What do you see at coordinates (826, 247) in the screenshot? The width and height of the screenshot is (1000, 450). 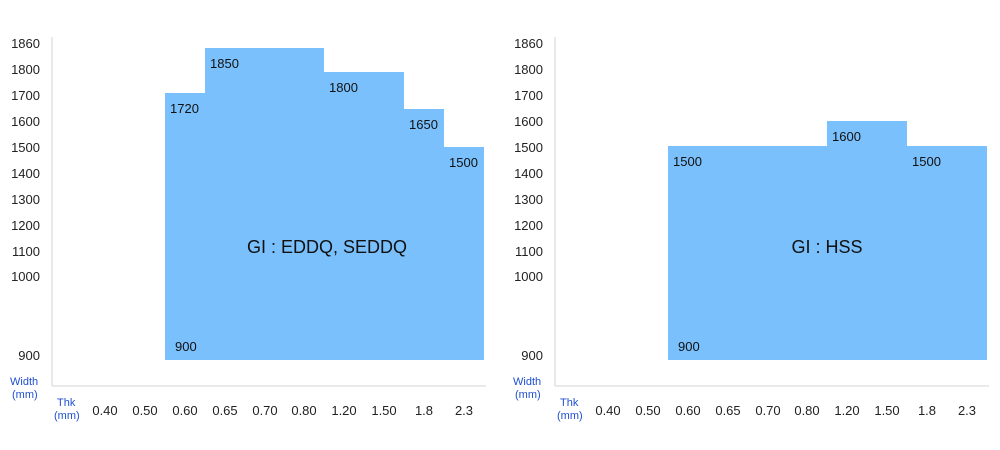 I see `chart-title: GI : HSS` at bounding box center [826, 247].